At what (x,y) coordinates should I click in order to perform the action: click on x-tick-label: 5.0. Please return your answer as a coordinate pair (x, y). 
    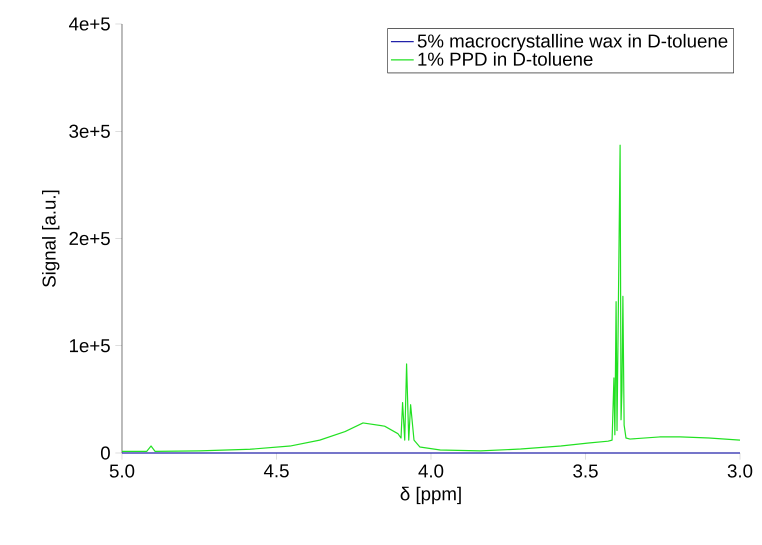
    Looking at the image, I should click on (122, 471).